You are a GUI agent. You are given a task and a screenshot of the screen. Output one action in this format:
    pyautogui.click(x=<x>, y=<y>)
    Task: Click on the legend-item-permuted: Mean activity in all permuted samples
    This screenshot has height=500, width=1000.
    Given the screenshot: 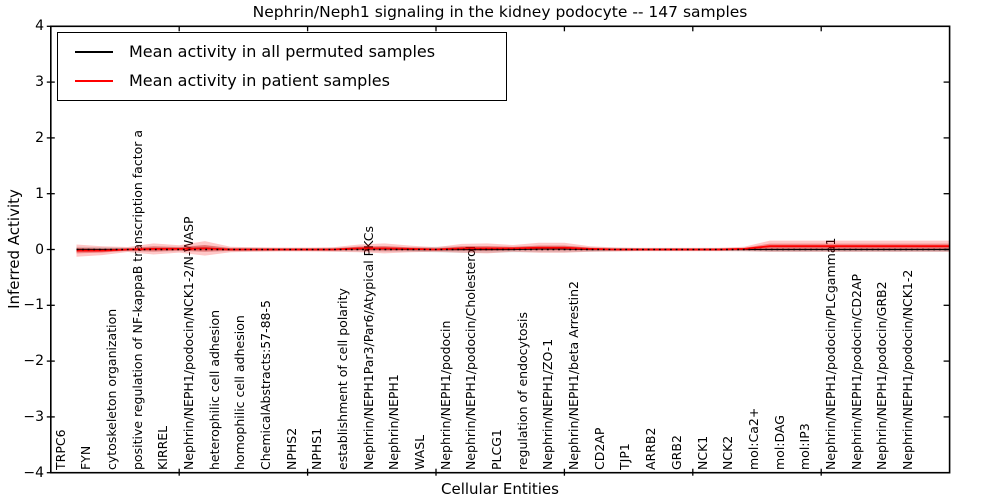 What is the action you would take?
    pyautogui.click(x=282, y=51)
    